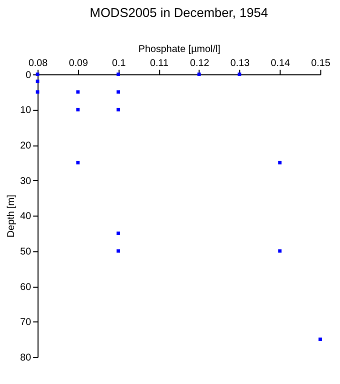  Describe the element at coordinates (12, 216) in the screenshot. I see `y-axis-title: Depth [m]` at that location.